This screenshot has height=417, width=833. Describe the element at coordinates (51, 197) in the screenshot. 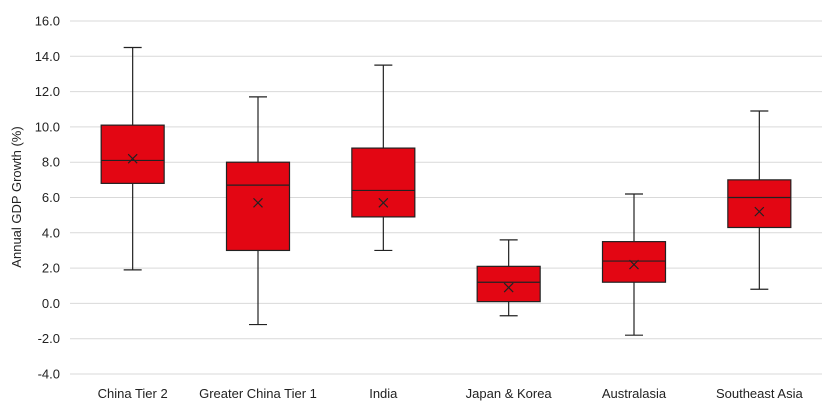

I see `y-tick-label: 6.0` at that location.